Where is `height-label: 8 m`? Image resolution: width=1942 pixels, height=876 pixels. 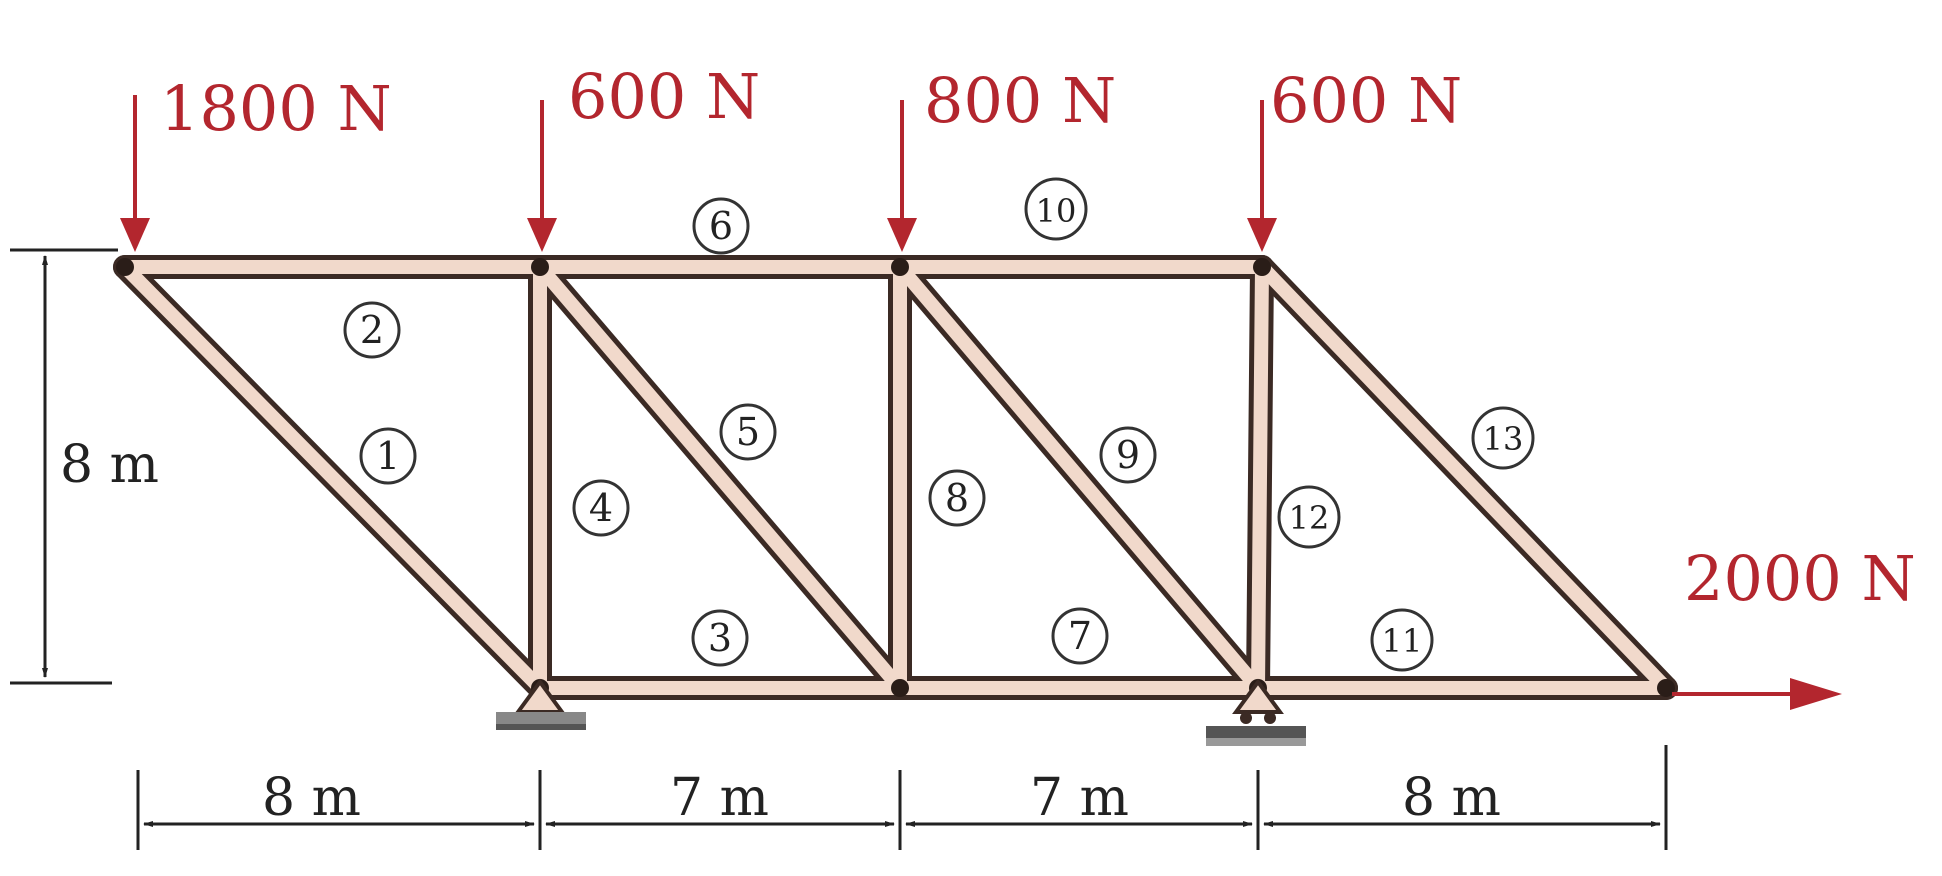
height-label: 8 m is located at coordinates (109, 465).